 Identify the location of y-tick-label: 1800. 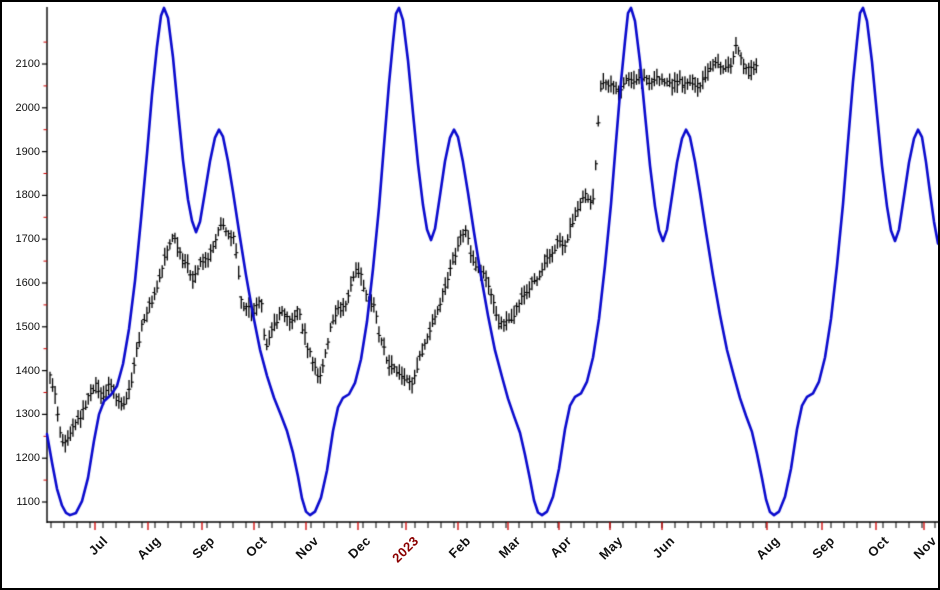
(27, 195).